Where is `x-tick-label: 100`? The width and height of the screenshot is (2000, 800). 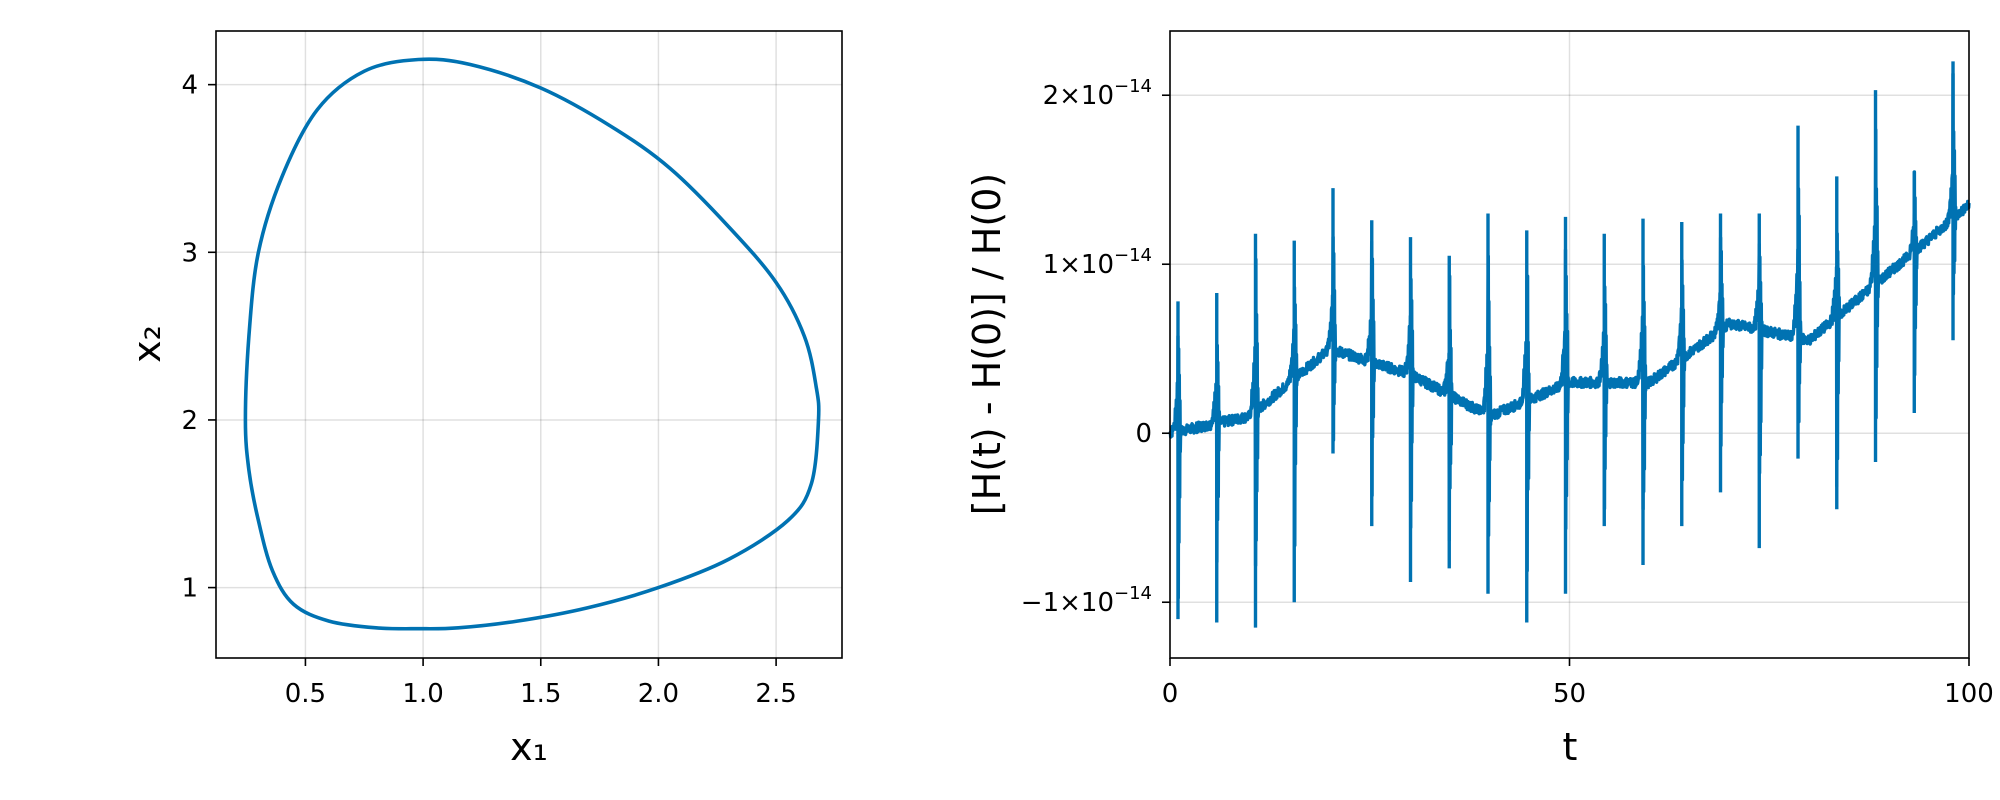 x-tick-label: 100 is located at coordinates (1969, 694).